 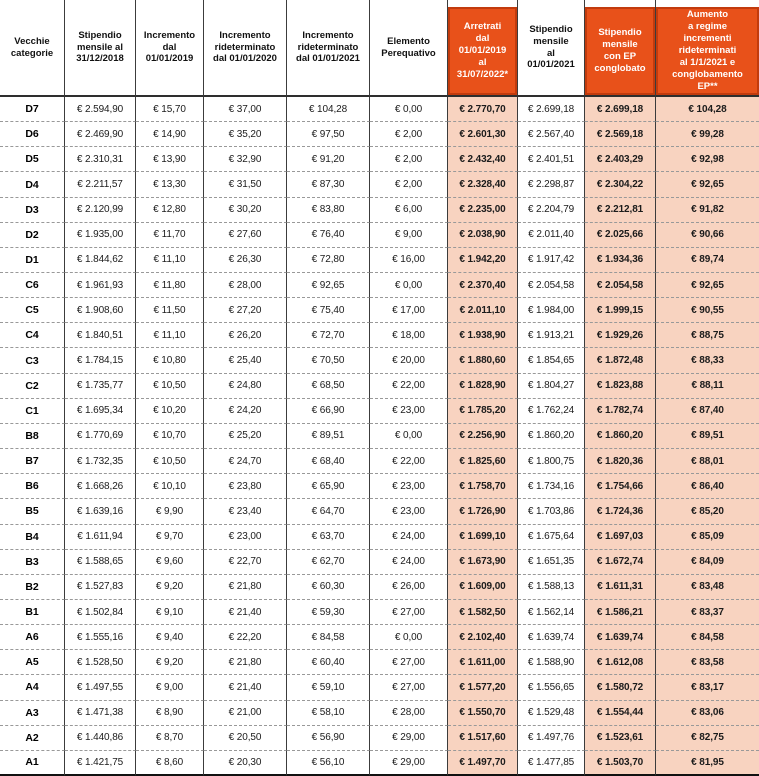 What do you see at coordinates (32, 210) in the screenshot?
I see `category-cell-D3: D3` at bounding box center [32, 210].